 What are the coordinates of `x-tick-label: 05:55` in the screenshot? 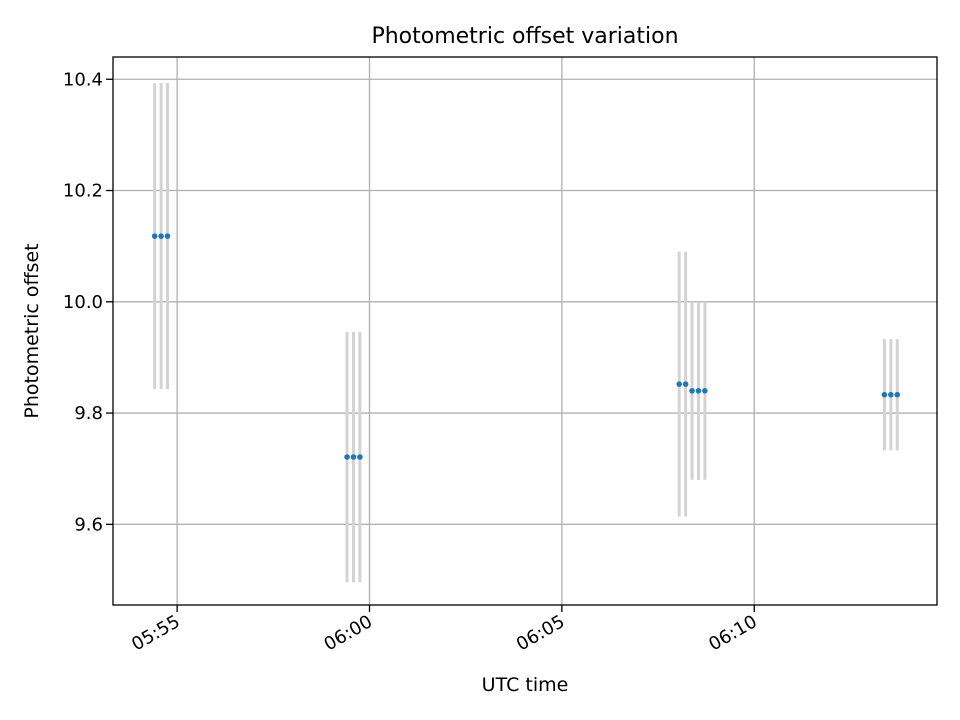 It's located at (155, 633).